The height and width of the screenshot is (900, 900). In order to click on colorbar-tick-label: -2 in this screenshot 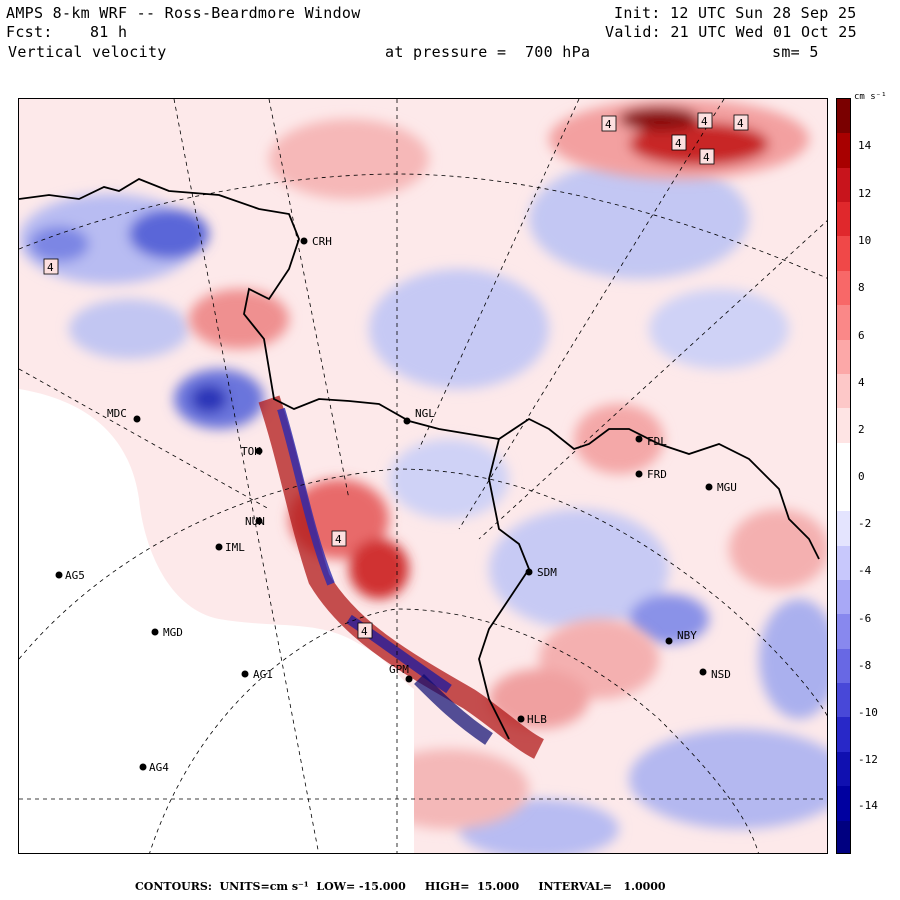, I will do `click(865, 523)`.